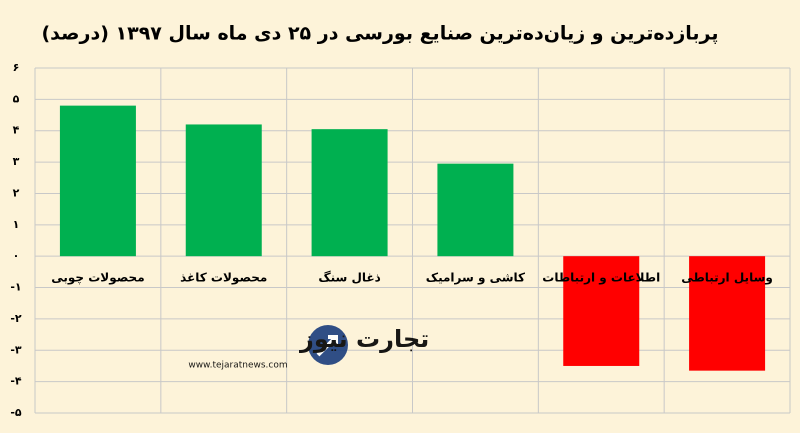 The width and height of the screenshot is (800, 433). What do you see at coordinates (601, 278) in the screenshot?
I see `category-label: اطلاعات و ارتباطات` at bounding box center [601, 278].